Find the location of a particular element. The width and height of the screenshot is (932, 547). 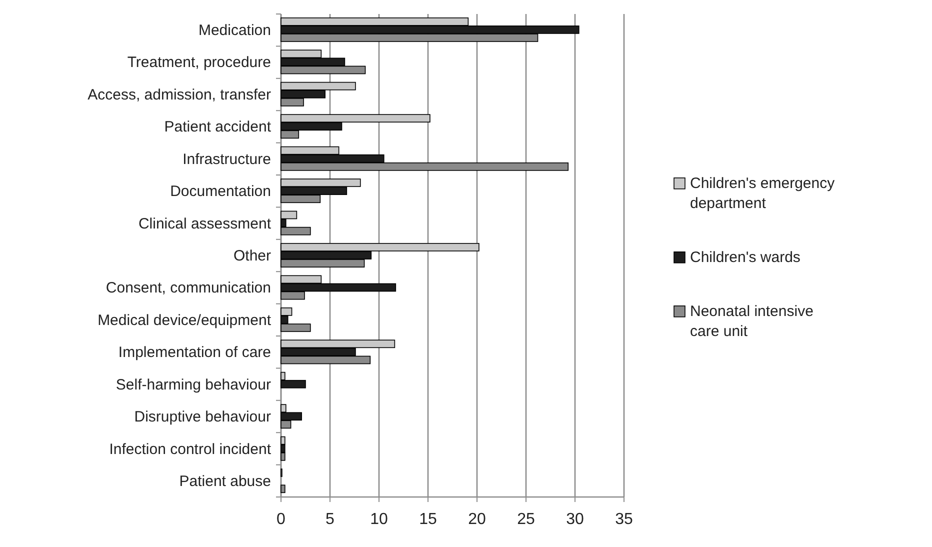

y-tick-label: Access, admission, transfer is located at coordinates (179, 95).